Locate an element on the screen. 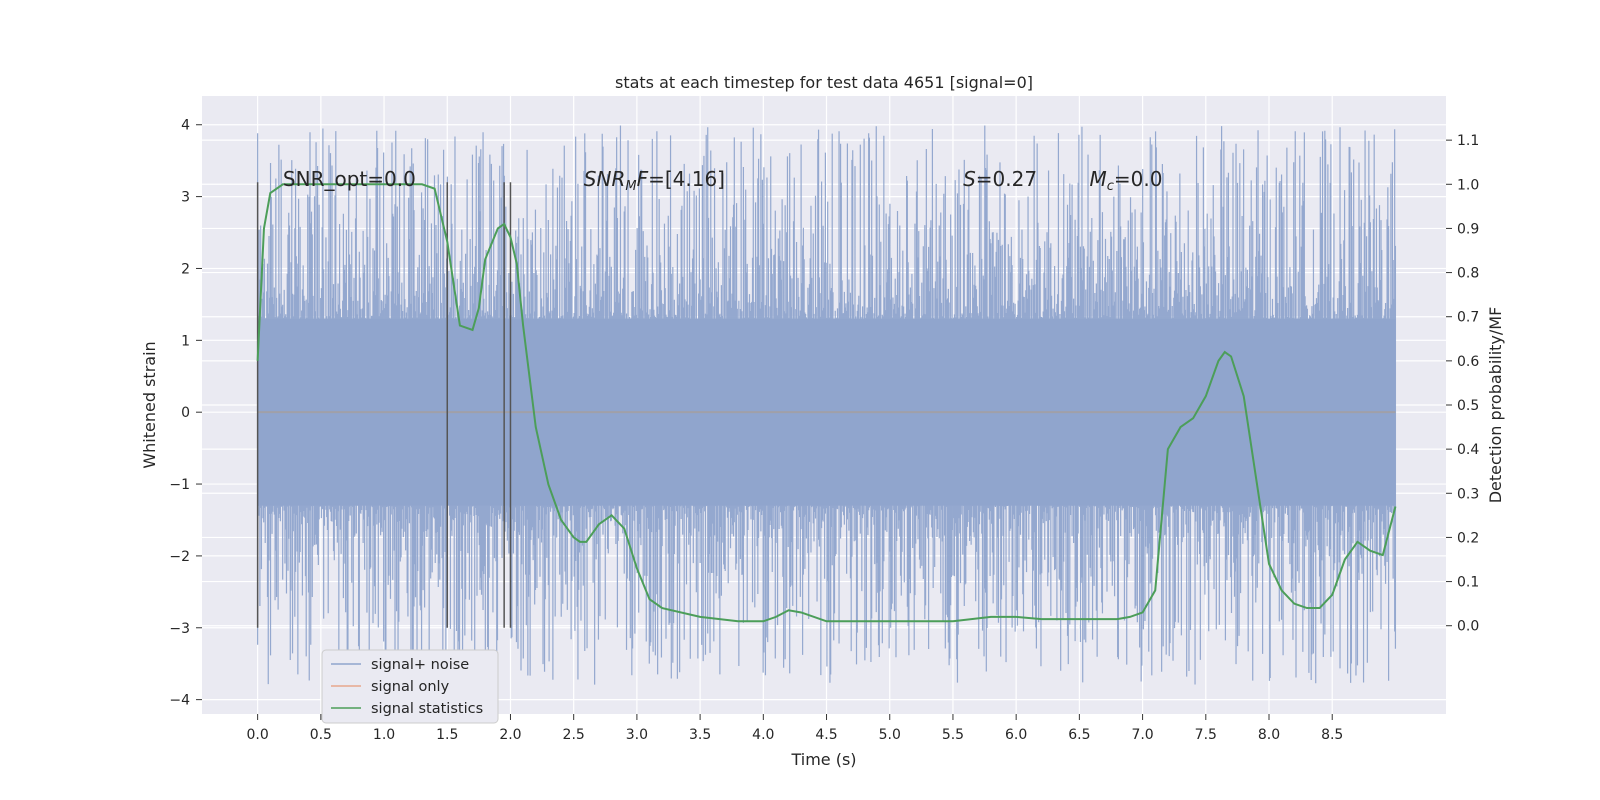 The image size is (1600, 800). y-right-tick-label-0: 0.0 is located at coordinates (1468, 627).